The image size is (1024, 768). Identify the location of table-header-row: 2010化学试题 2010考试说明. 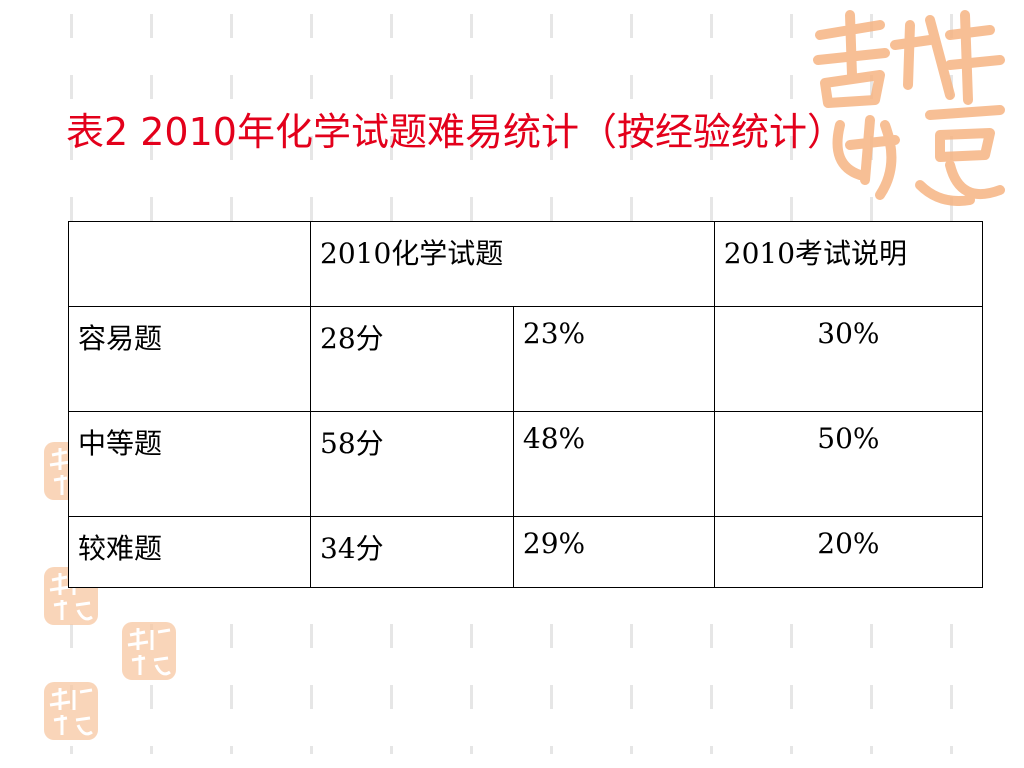
(525, 264).